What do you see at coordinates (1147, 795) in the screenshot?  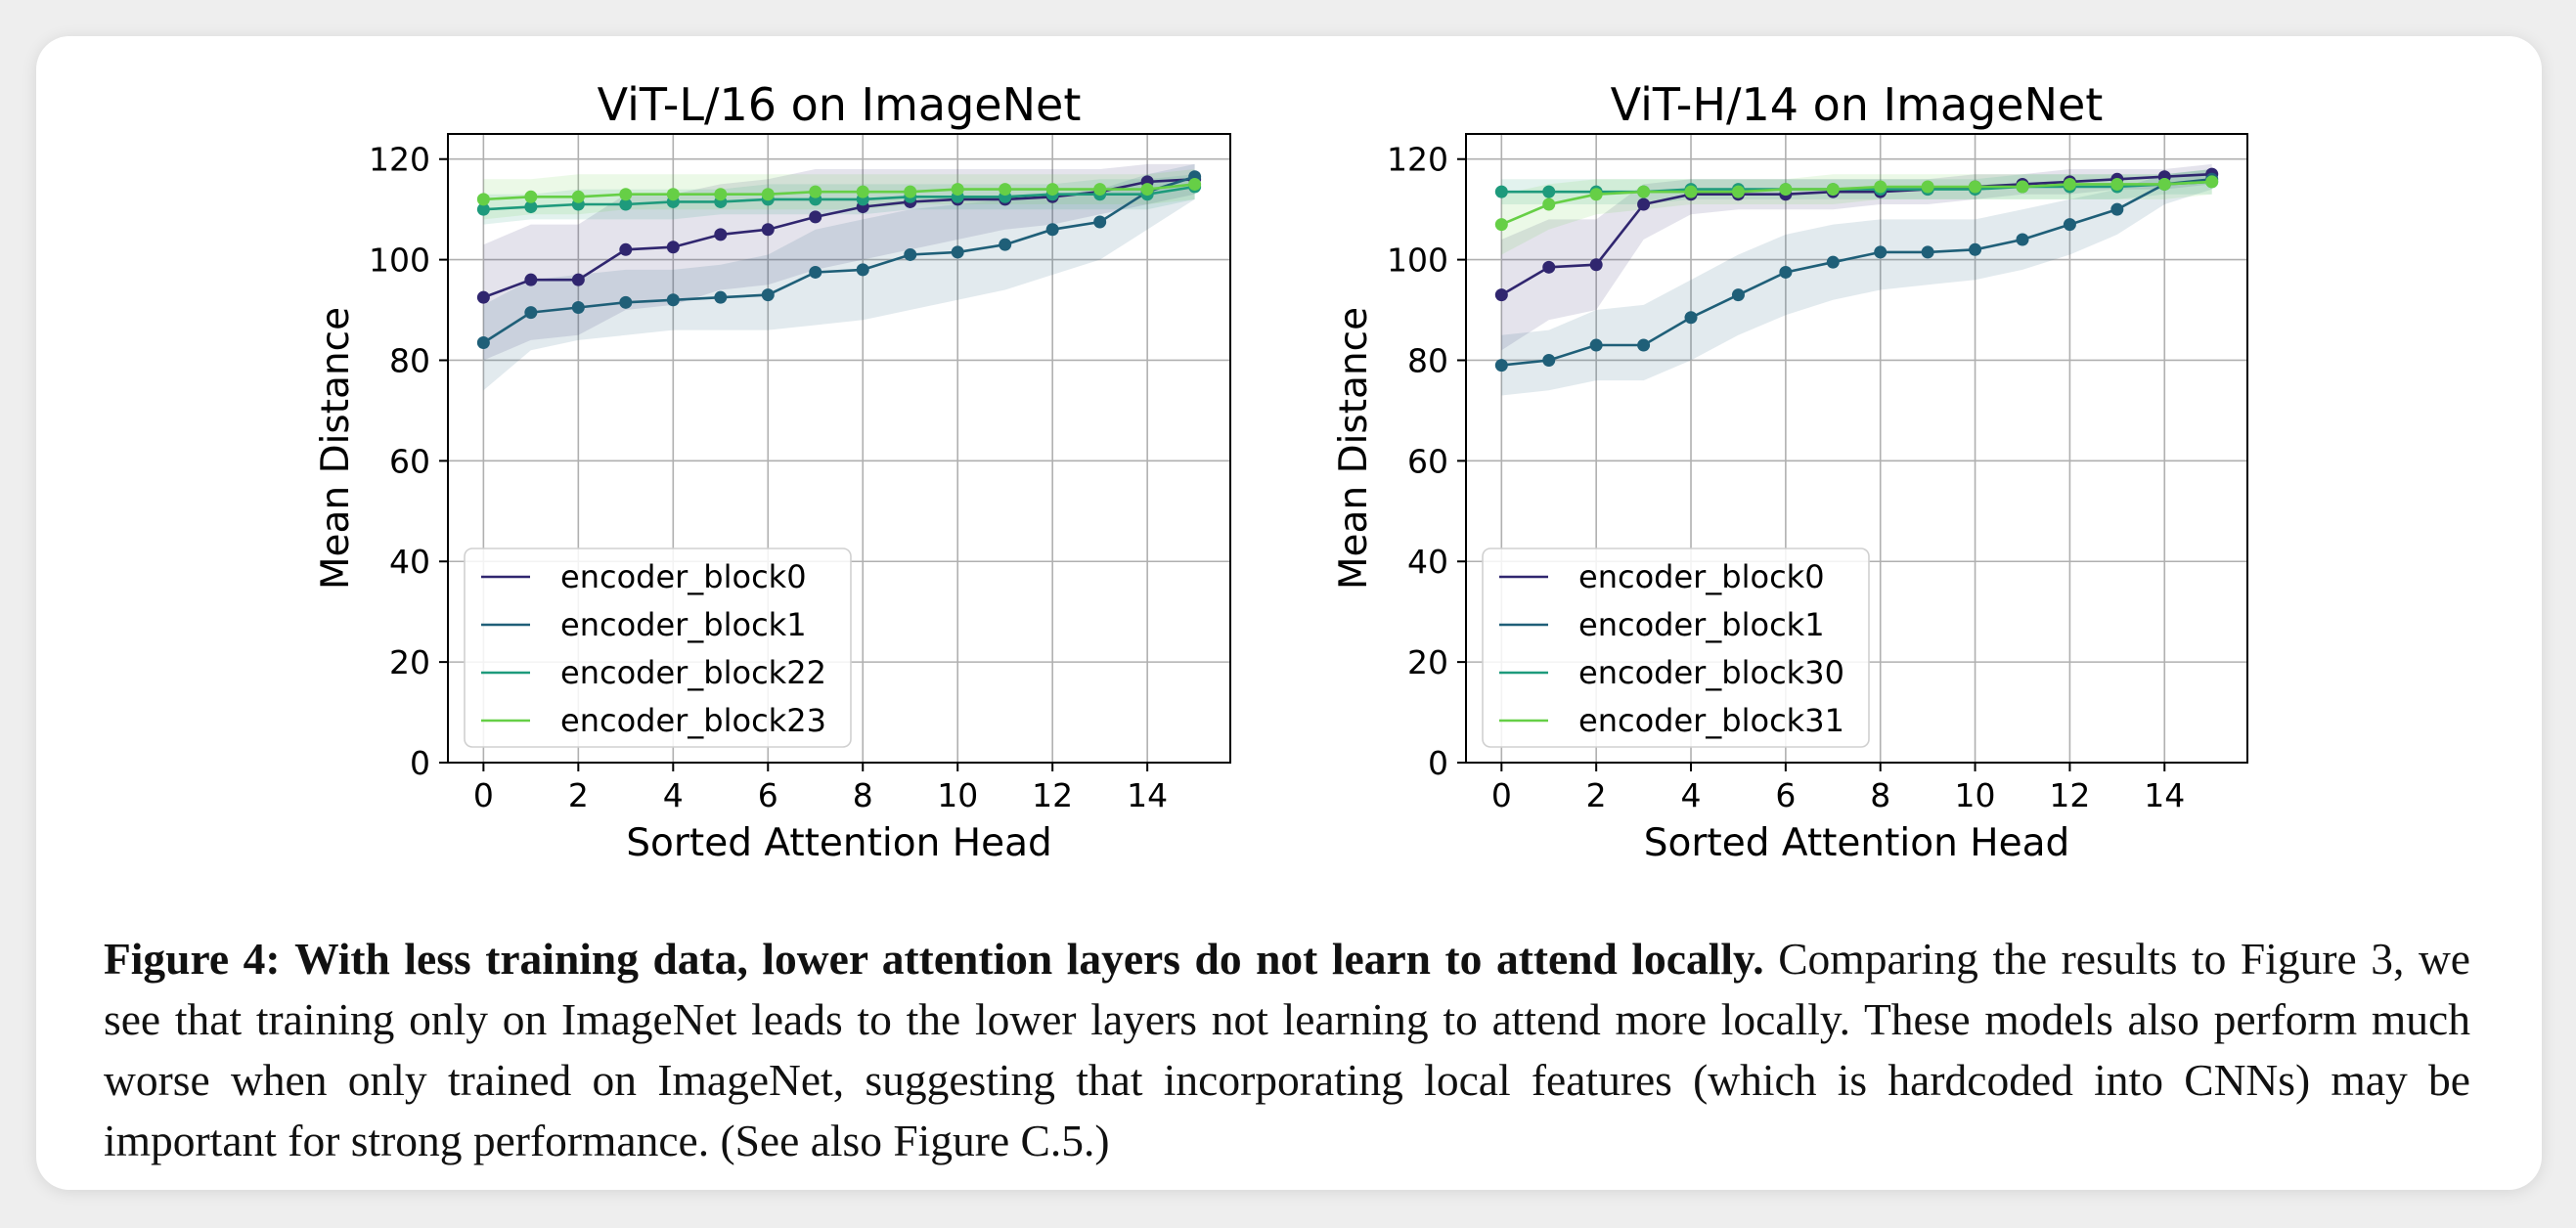 I see `x-tick-label: 14` at bounding box center [1147, 795].